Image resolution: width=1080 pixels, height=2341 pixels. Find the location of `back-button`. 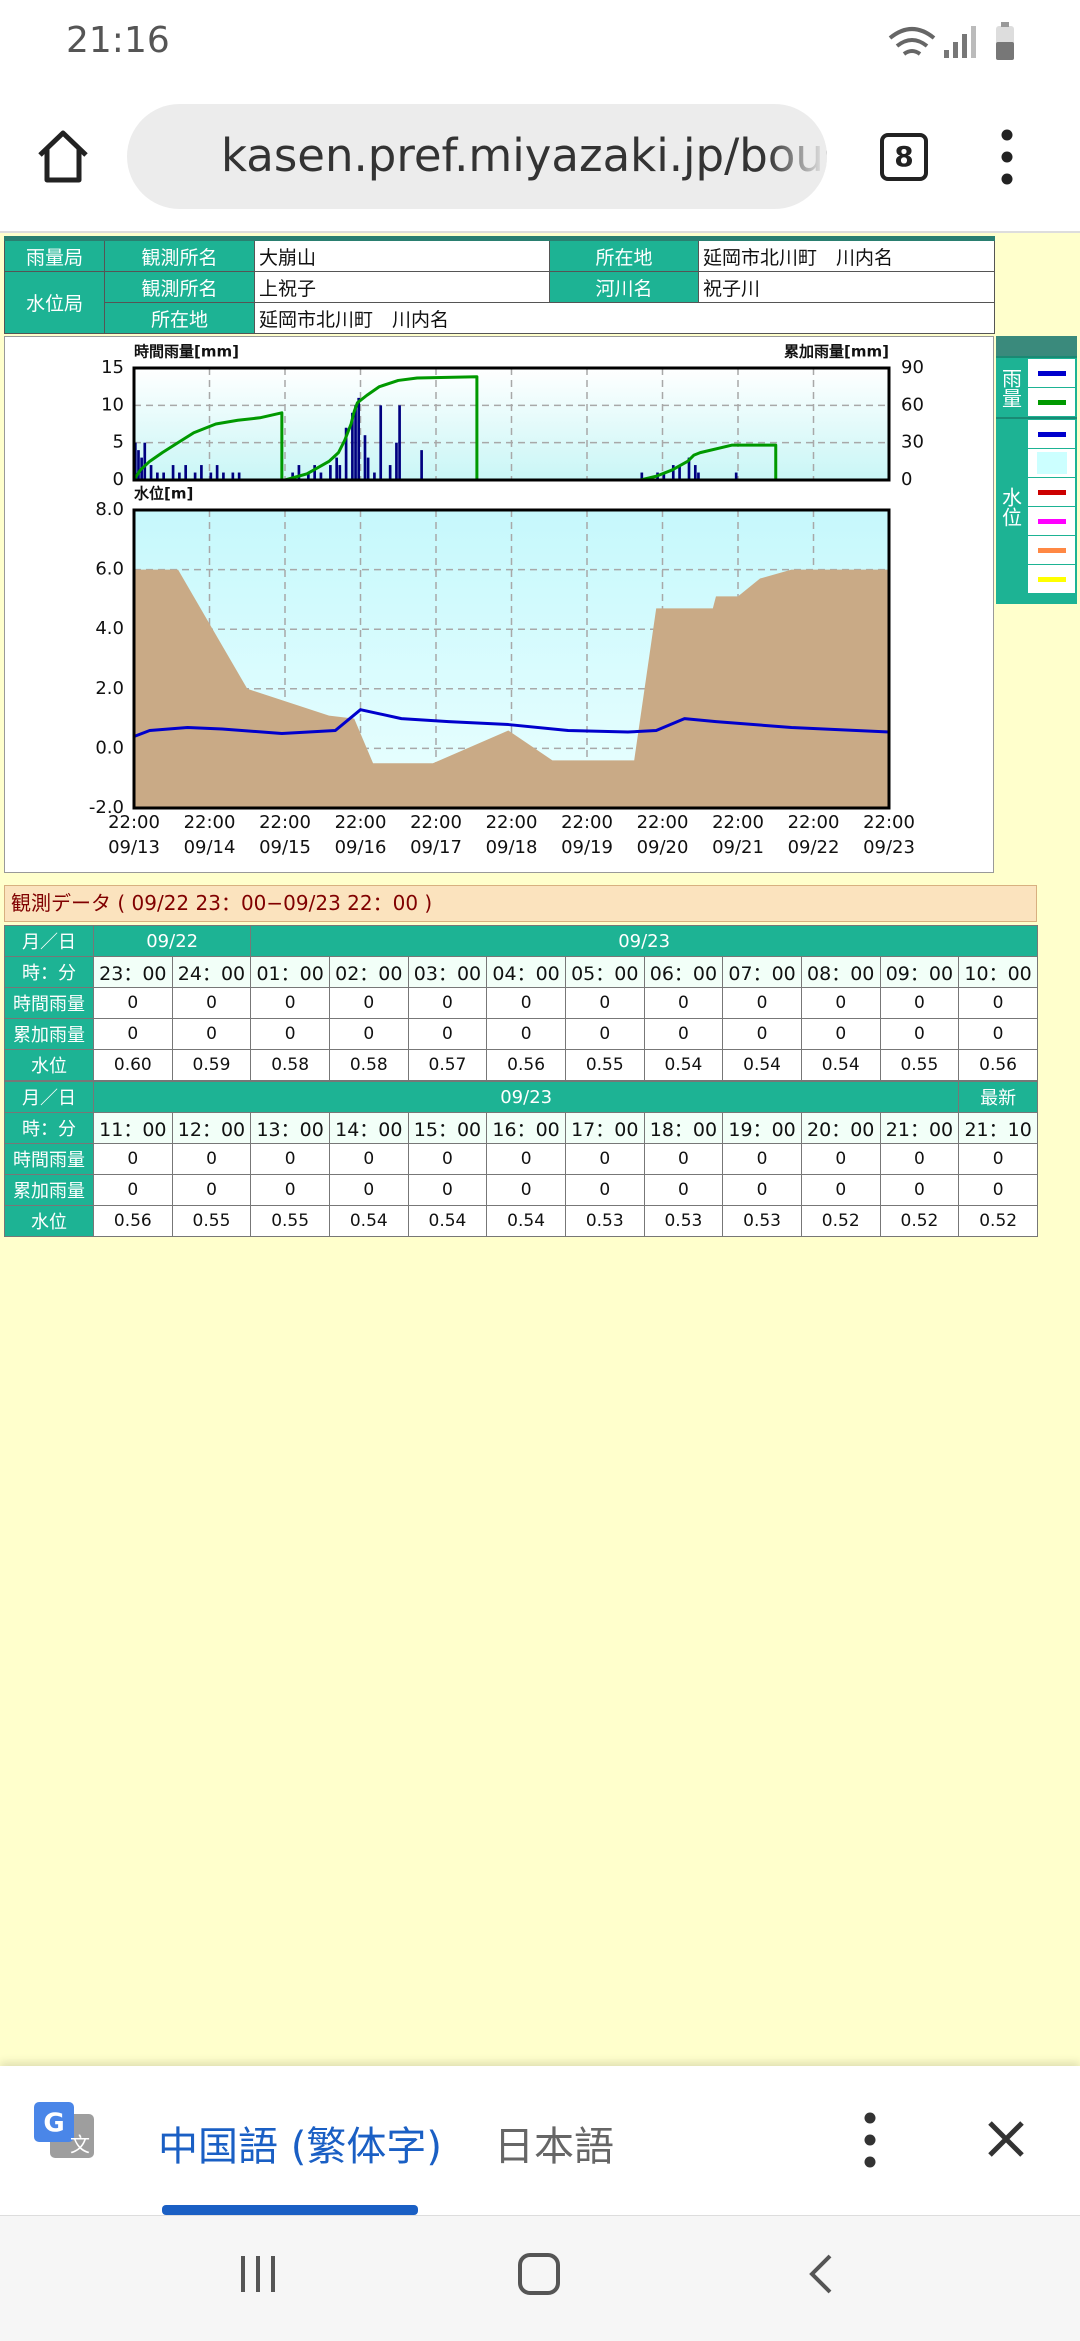

back-button is located at coordinates (820, 2274).